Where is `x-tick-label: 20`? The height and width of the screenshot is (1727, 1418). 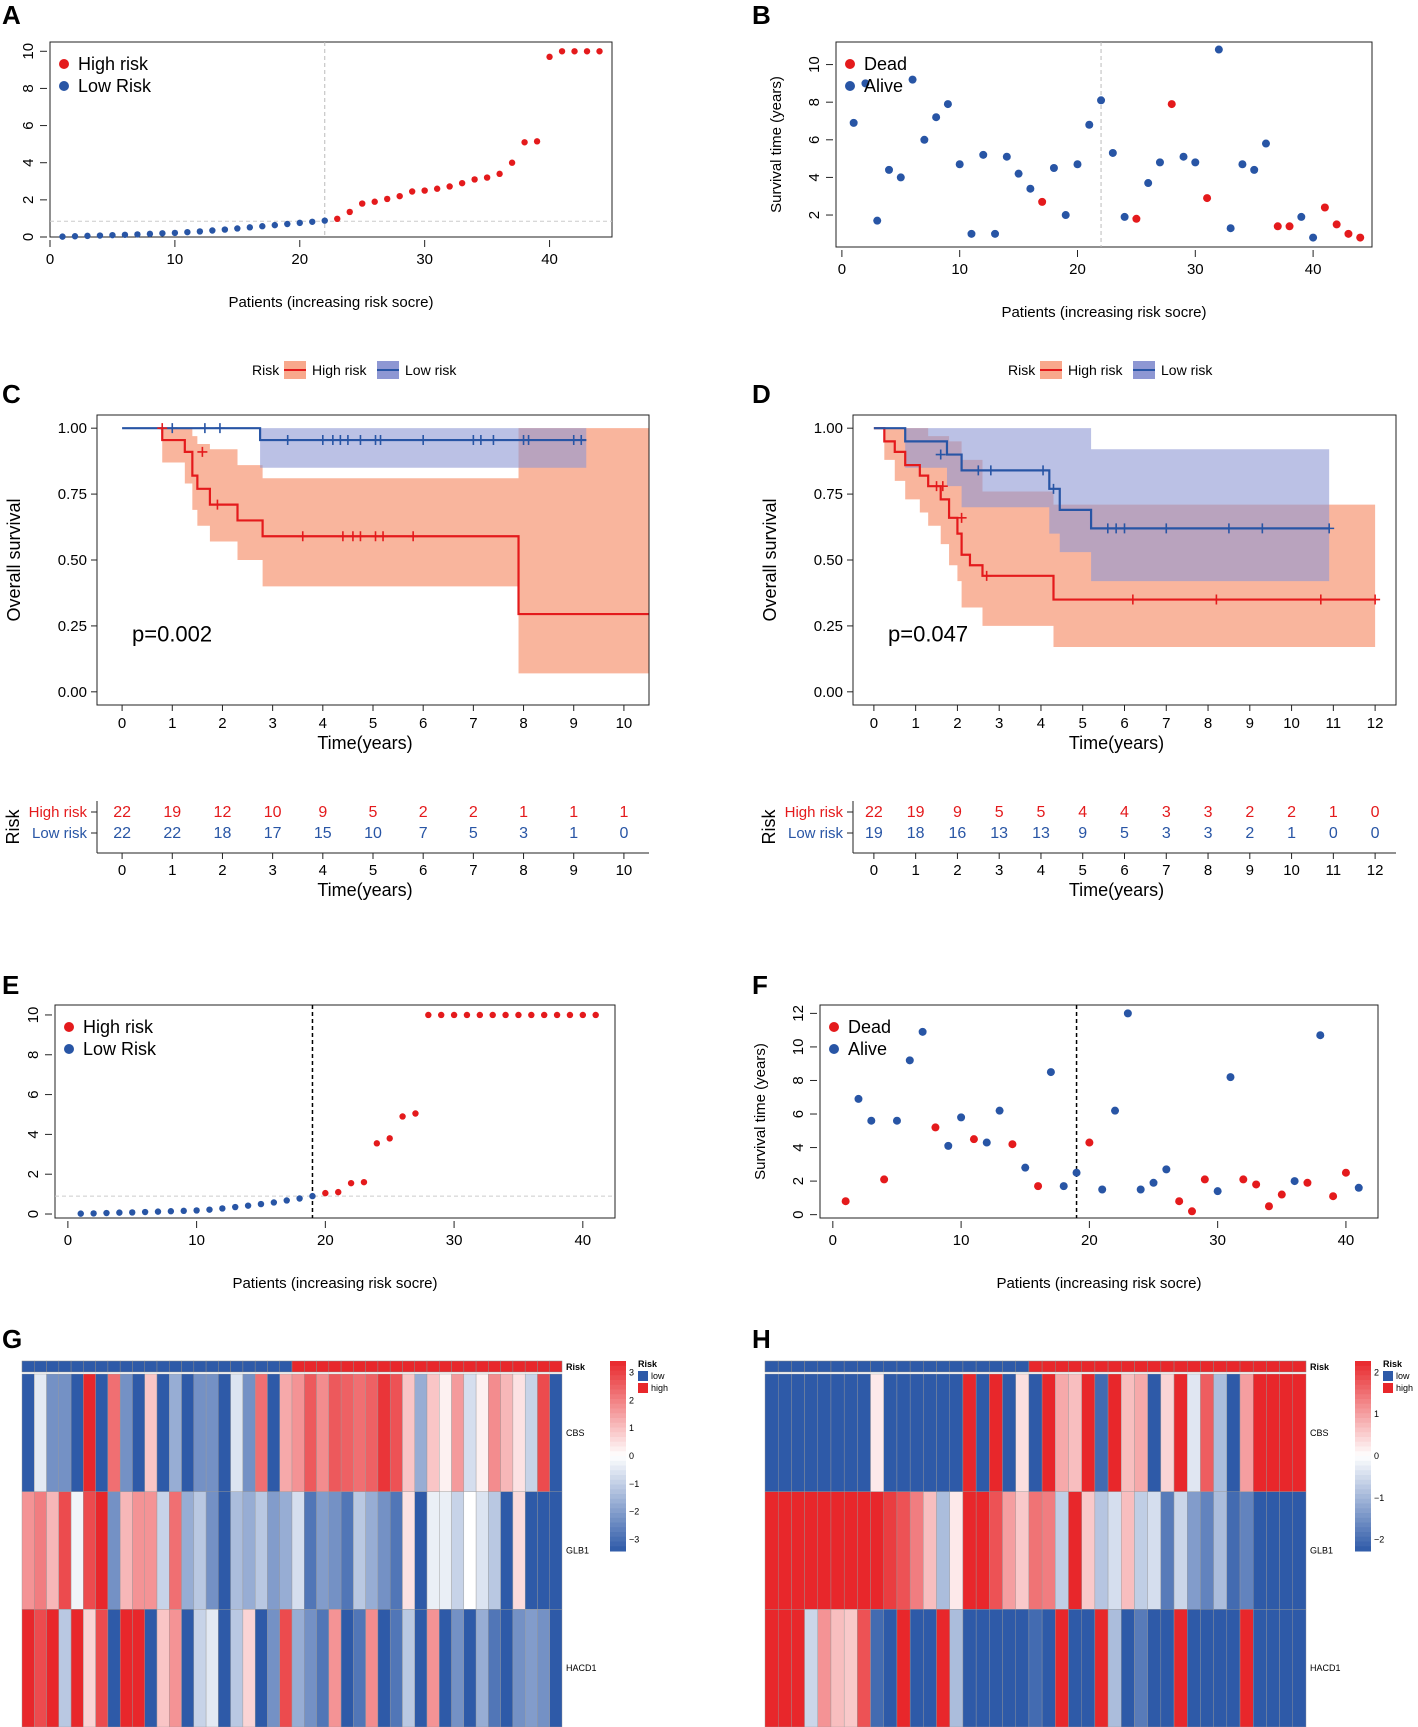
x-tick-label: 20 is located at coordinates (1089, 1240).